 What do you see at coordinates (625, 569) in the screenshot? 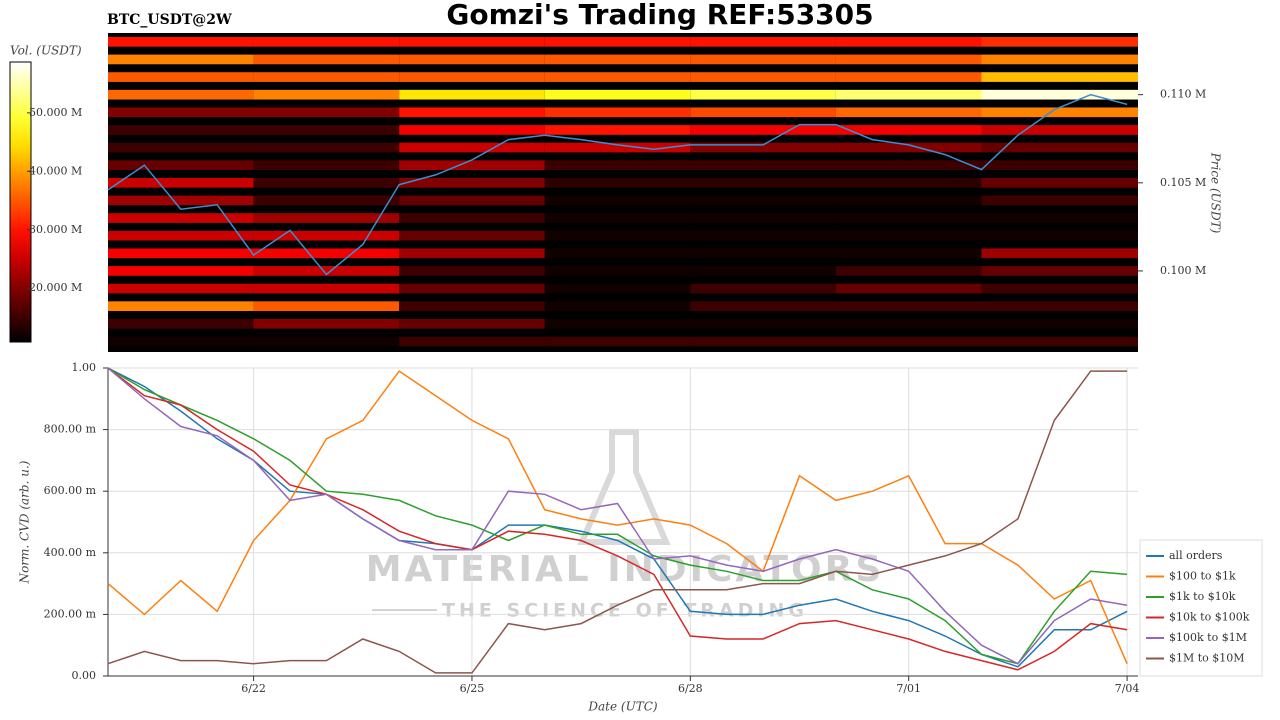
I see `watermark: MATERIAL INDICATORS` at bounding box center [625, 569].